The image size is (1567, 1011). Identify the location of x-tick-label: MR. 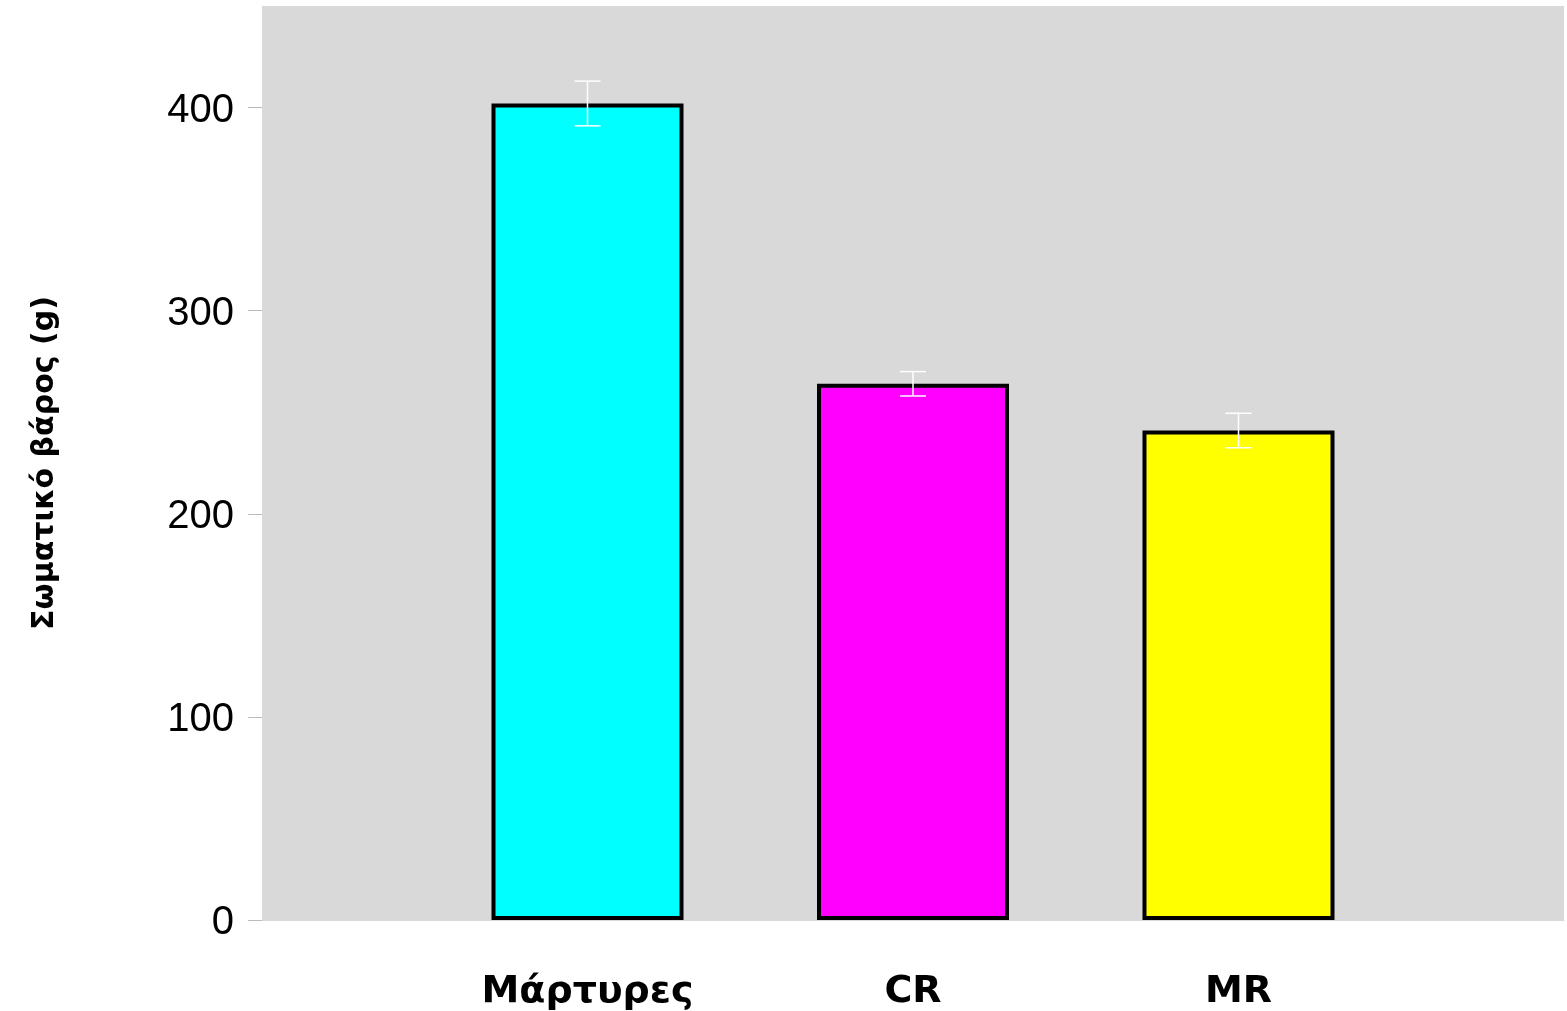
(1238, 989).